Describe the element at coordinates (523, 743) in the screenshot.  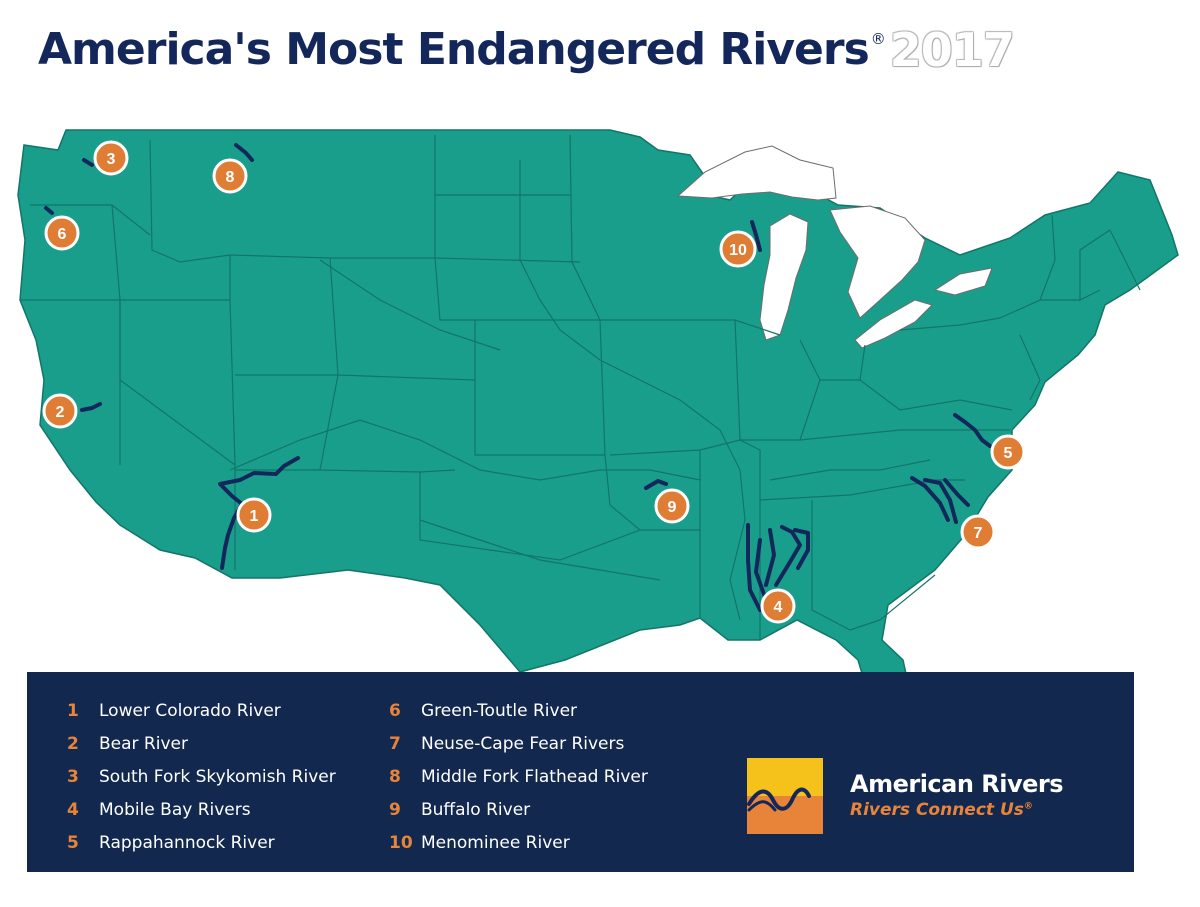
I see `legend-label: Neuse-Cape Fear Rivers` at that location.